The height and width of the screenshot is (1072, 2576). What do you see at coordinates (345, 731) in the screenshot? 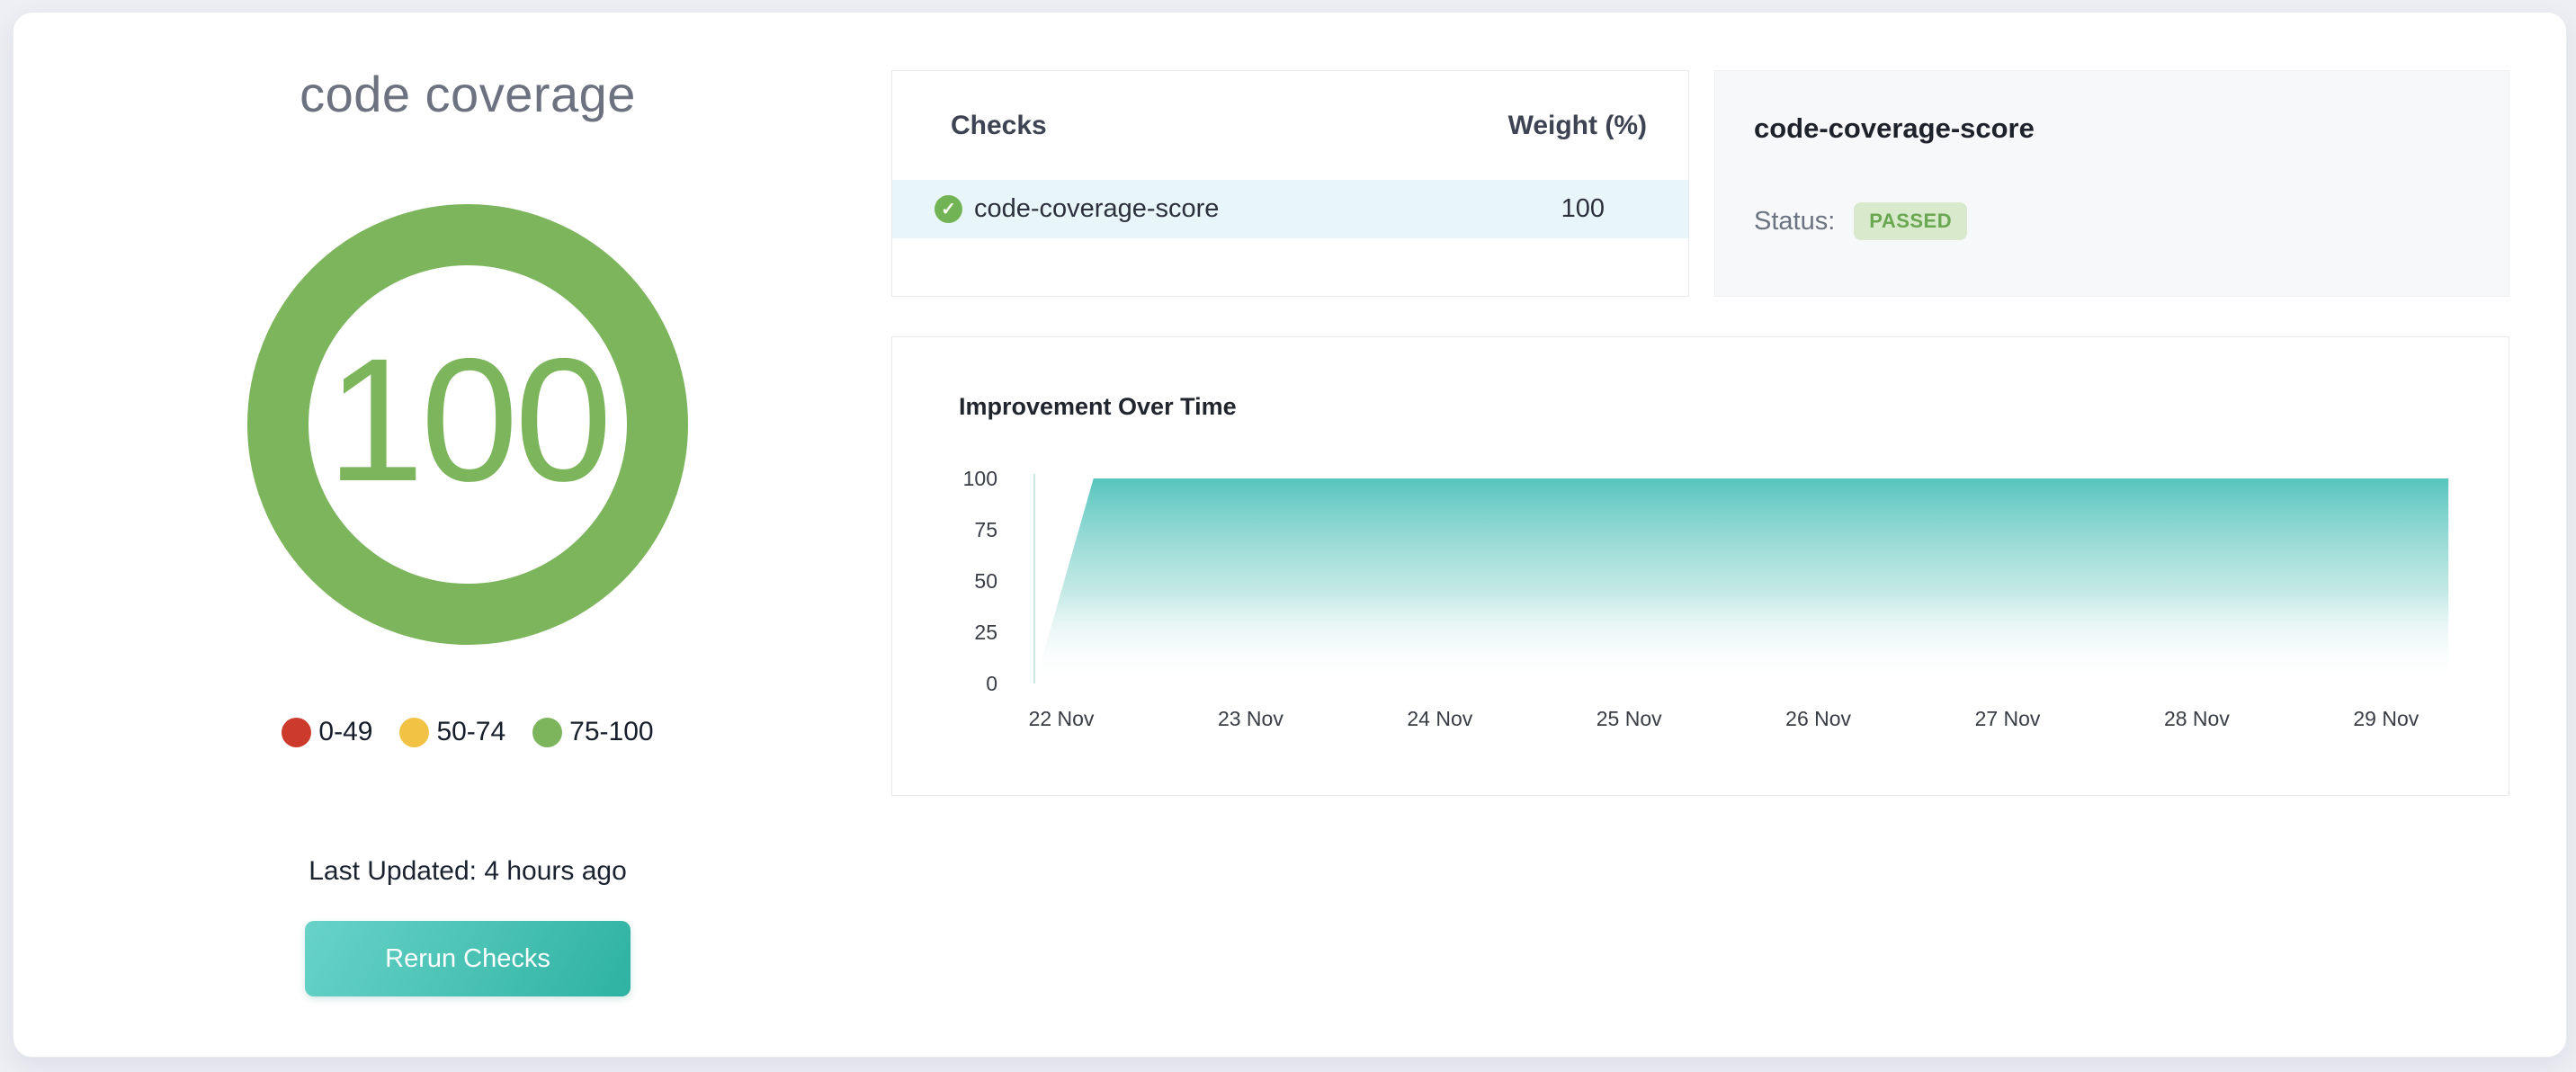
I see `legend-label-low: 0-49` at bounding box center [345, 731].